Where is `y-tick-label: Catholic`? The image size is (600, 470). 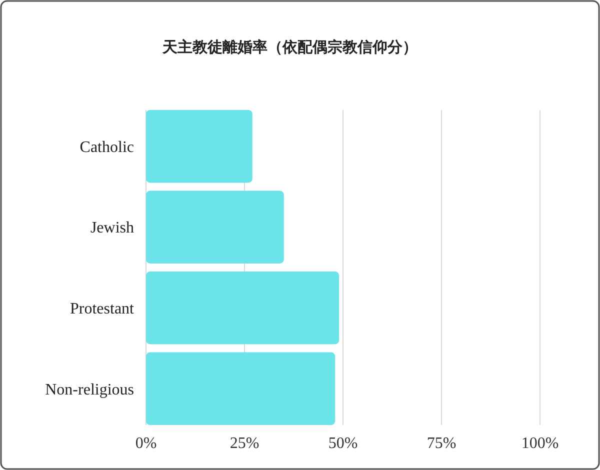 y-tick-label: Catholic is located at coordinates (107, 147).